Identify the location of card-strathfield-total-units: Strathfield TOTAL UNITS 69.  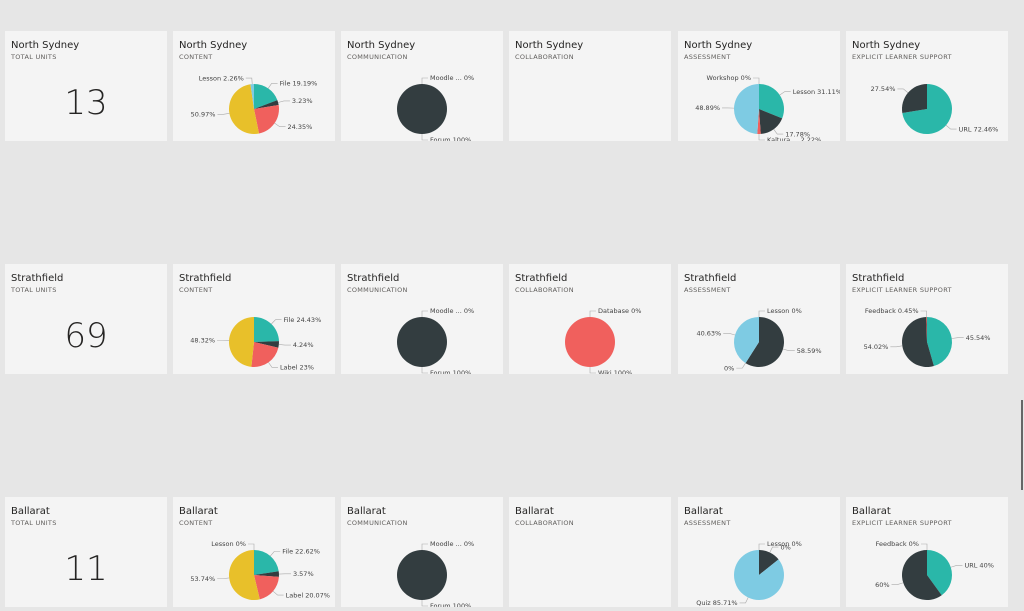
(86, 319).